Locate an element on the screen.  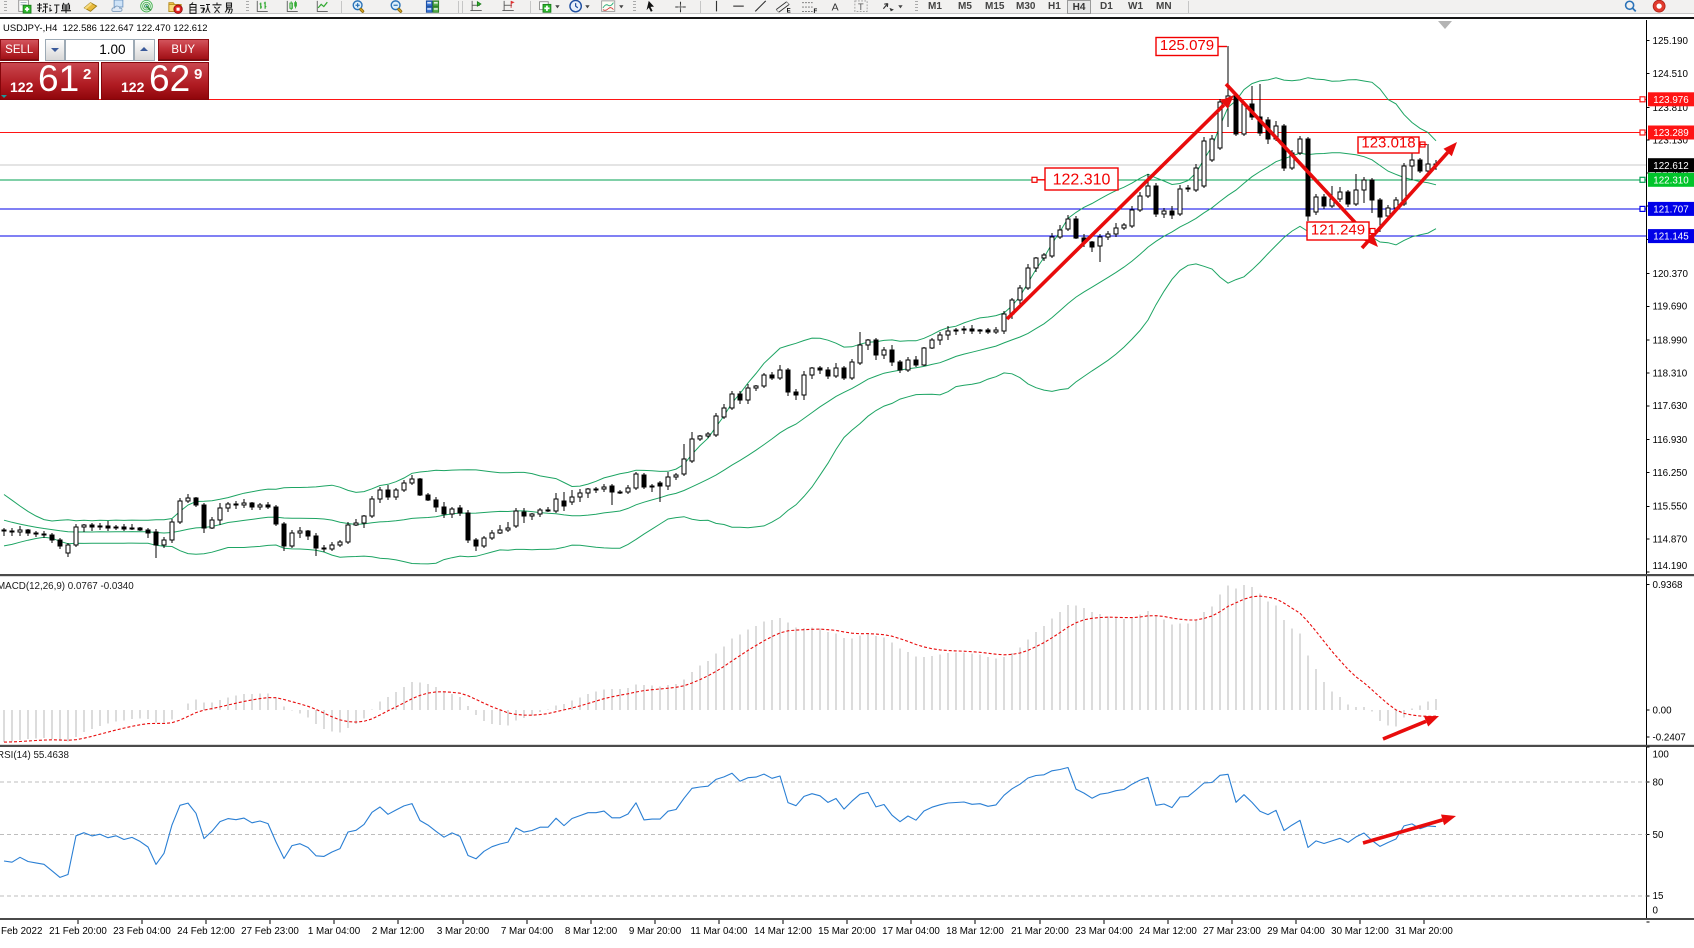
svg-text: 50 is located at coordinates (1658, 835).